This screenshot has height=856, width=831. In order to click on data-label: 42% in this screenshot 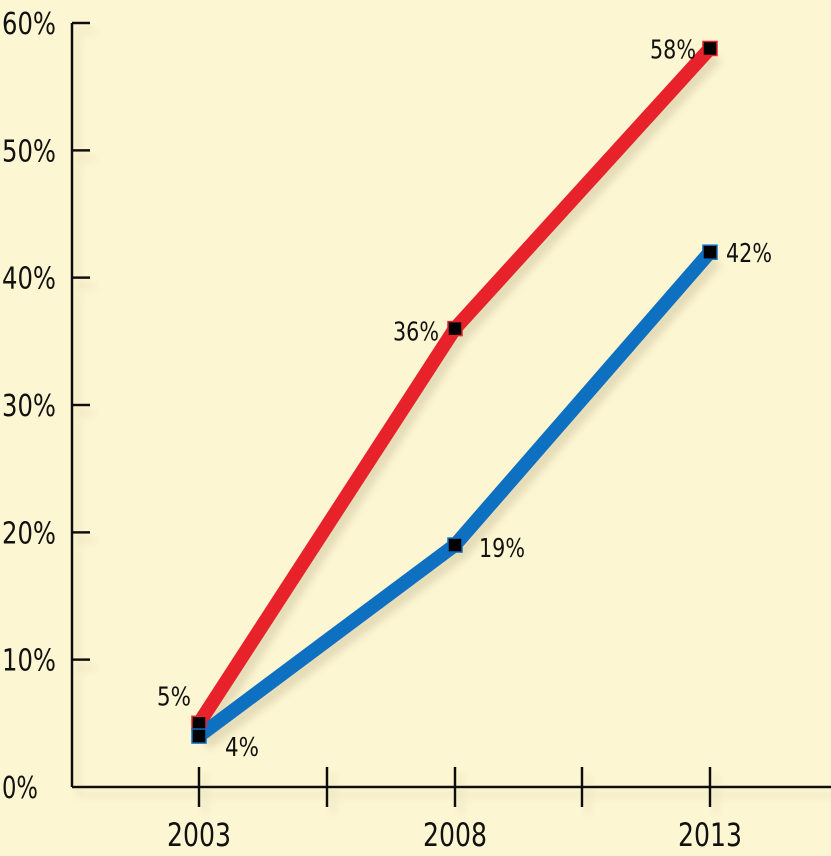, I will do `click(749, 254)`.